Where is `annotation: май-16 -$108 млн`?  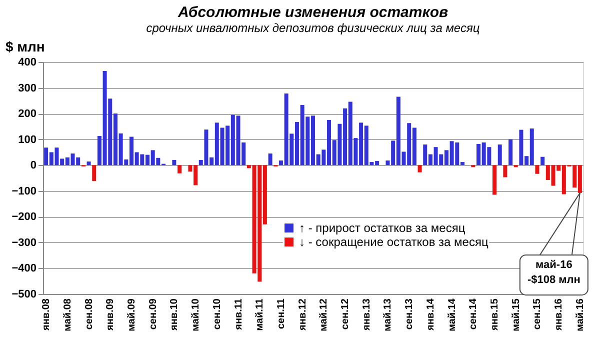
annotation: май-16 -$108 млн is located at coordinates (553, 272).